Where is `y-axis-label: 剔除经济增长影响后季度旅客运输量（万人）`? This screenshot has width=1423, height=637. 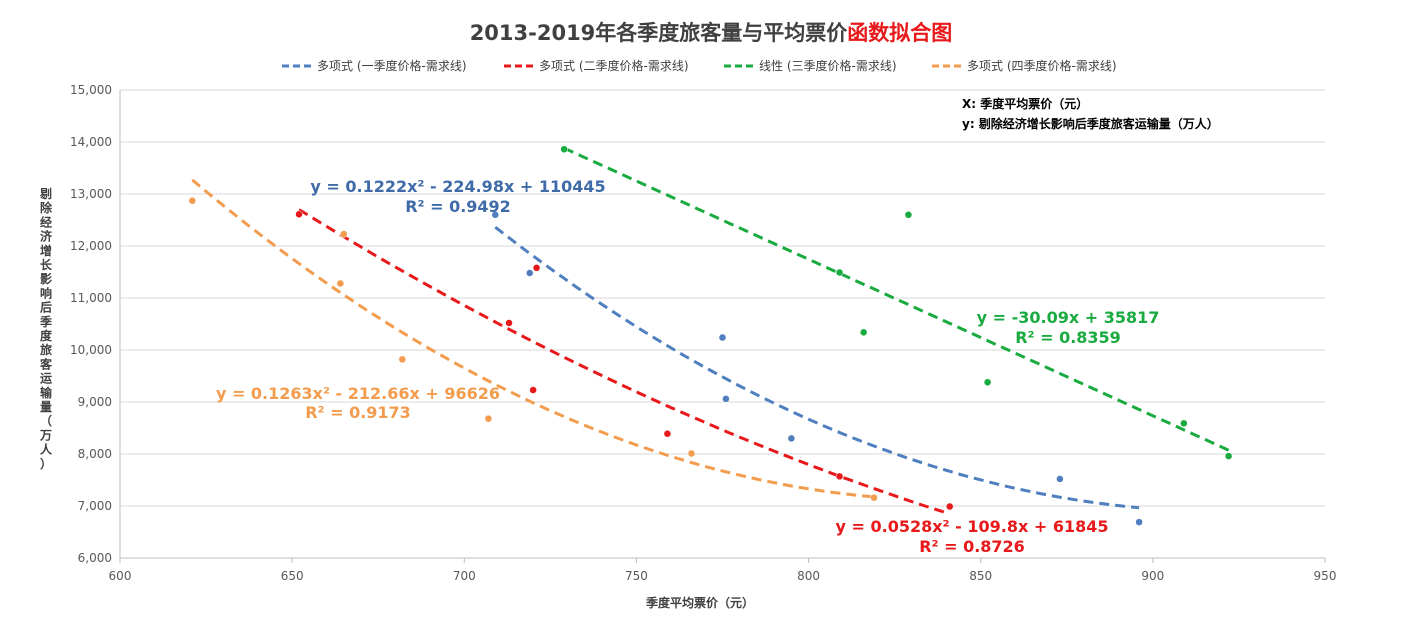
y-axis-label: 剔除经济增长影响后季度旅客运输量（万人） is located at coordinates (46, 328).